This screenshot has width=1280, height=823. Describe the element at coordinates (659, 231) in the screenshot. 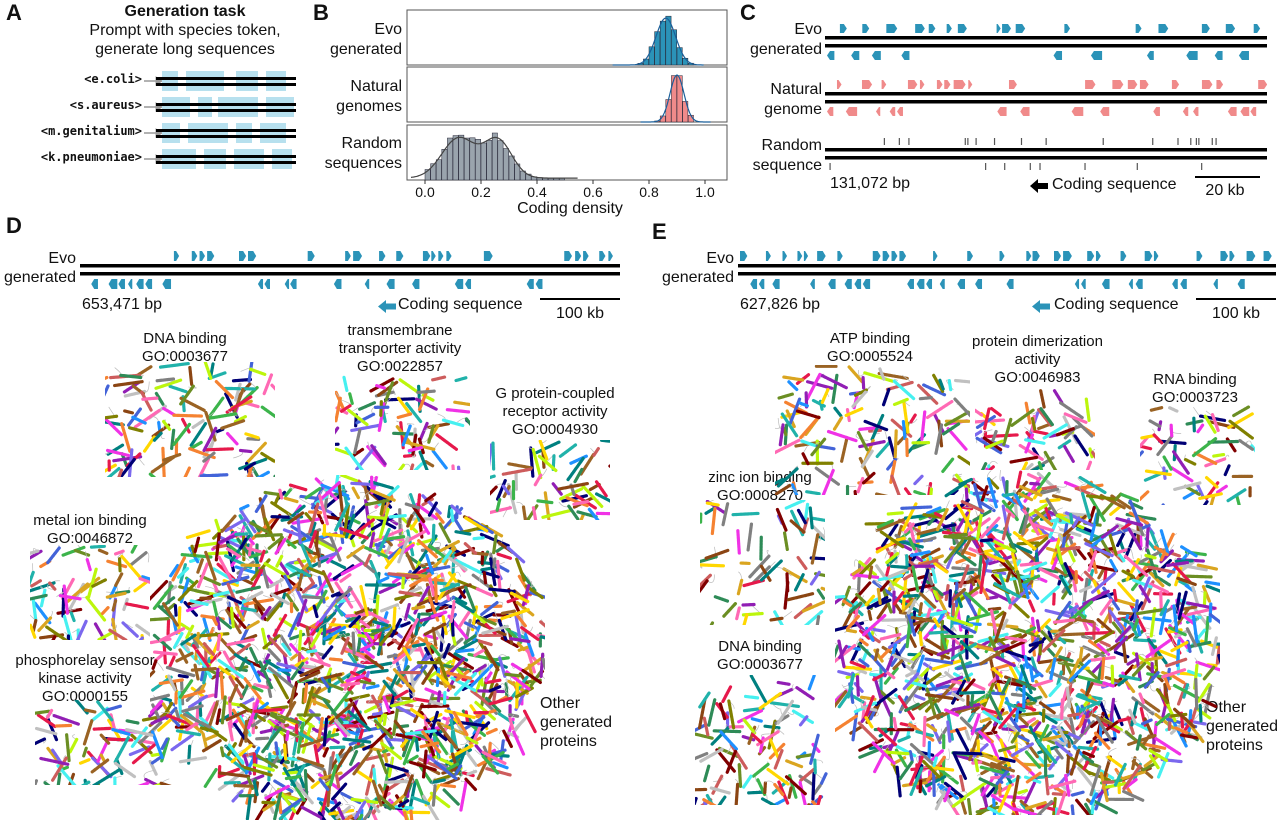

I see `panel-label-e: E` at that location.